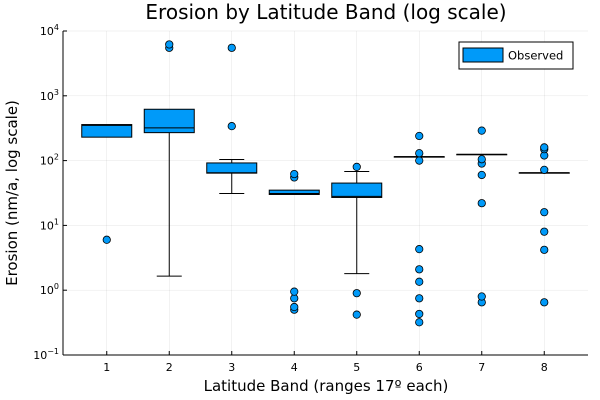  I want to click on y-tick-label: 10³, so click(49, 95).